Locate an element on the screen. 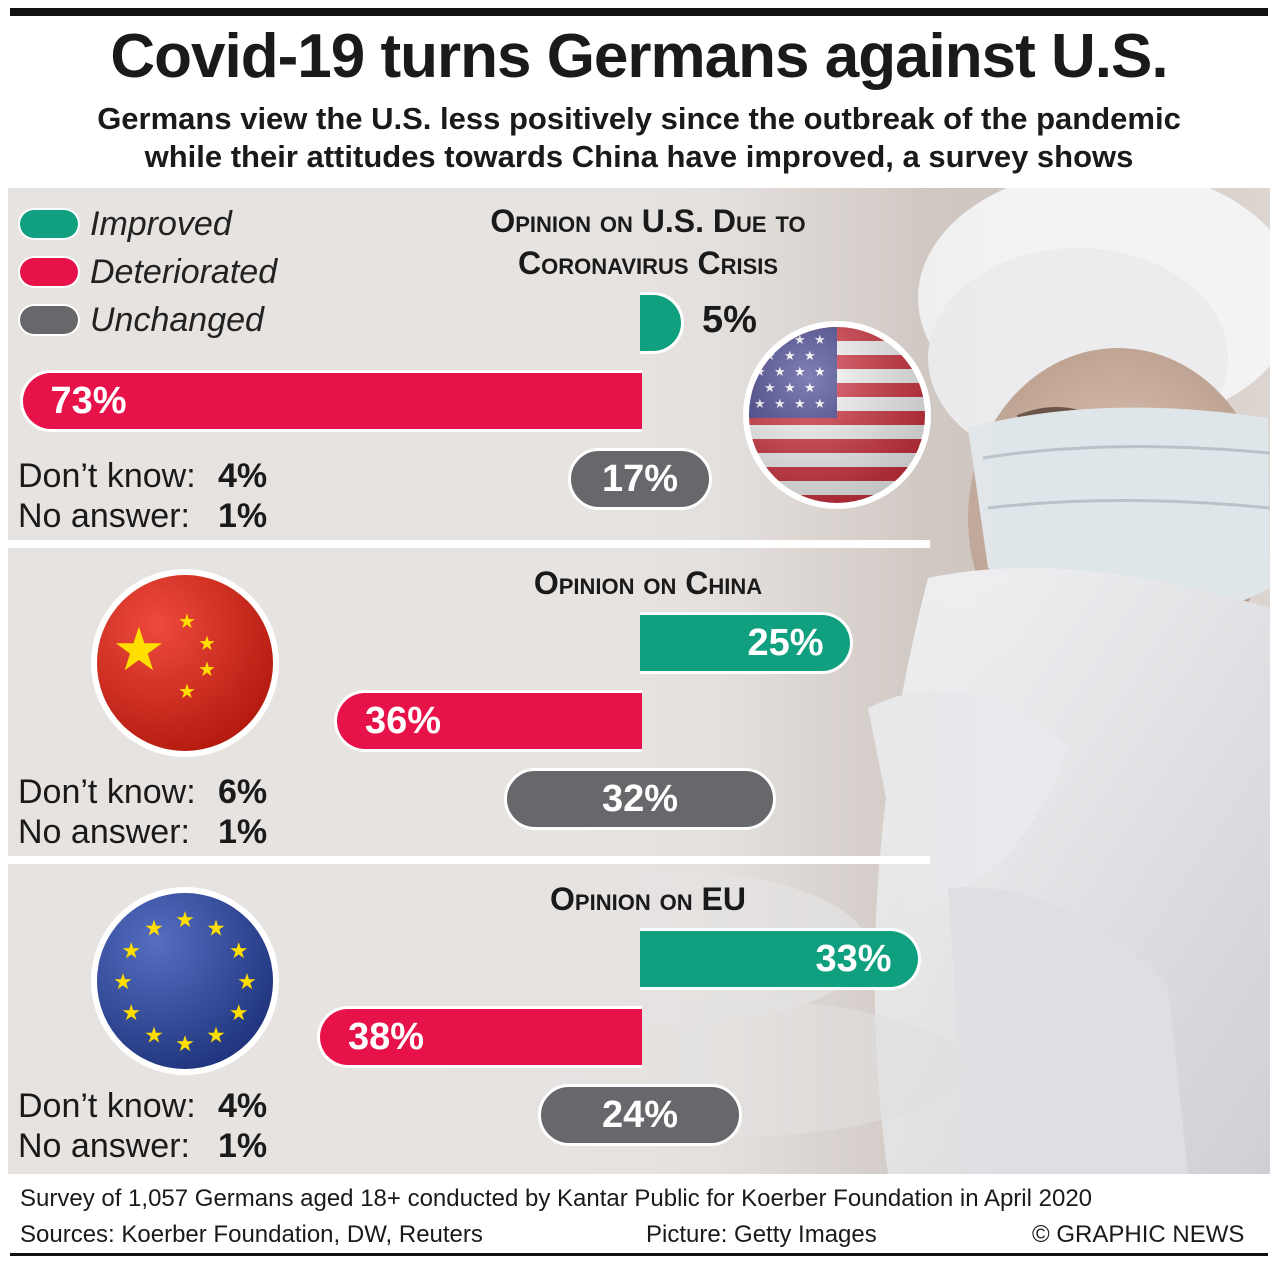 This screenshot has height=1262, width=1278. dont-know-eu: Don’t know: 4% is located at coordinates (142, 1106).